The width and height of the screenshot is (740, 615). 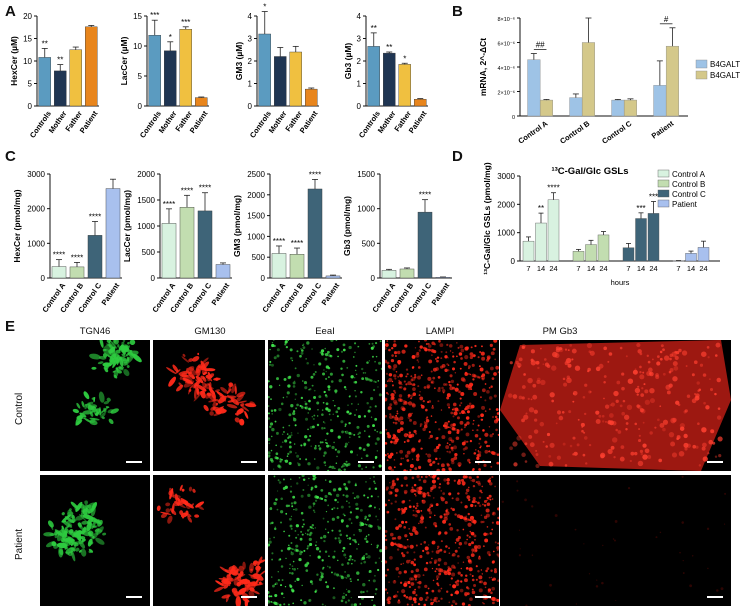 I want to click on significance-label: **, so click(x=541, y=208).